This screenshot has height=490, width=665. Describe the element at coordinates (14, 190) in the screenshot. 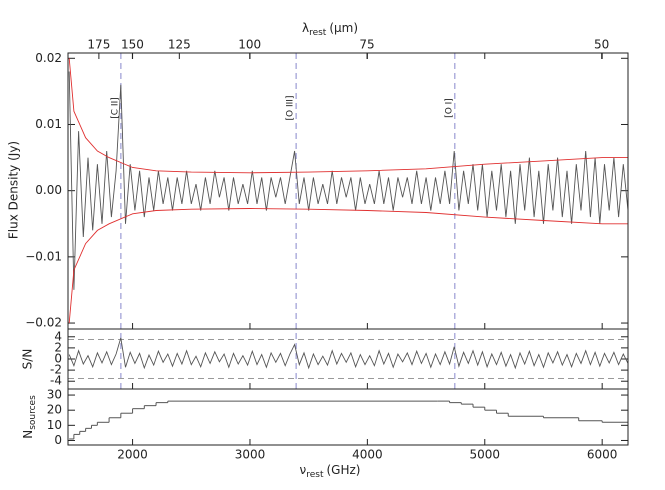

I see `y-axis-title: Flux Density (Jy)` at that location.